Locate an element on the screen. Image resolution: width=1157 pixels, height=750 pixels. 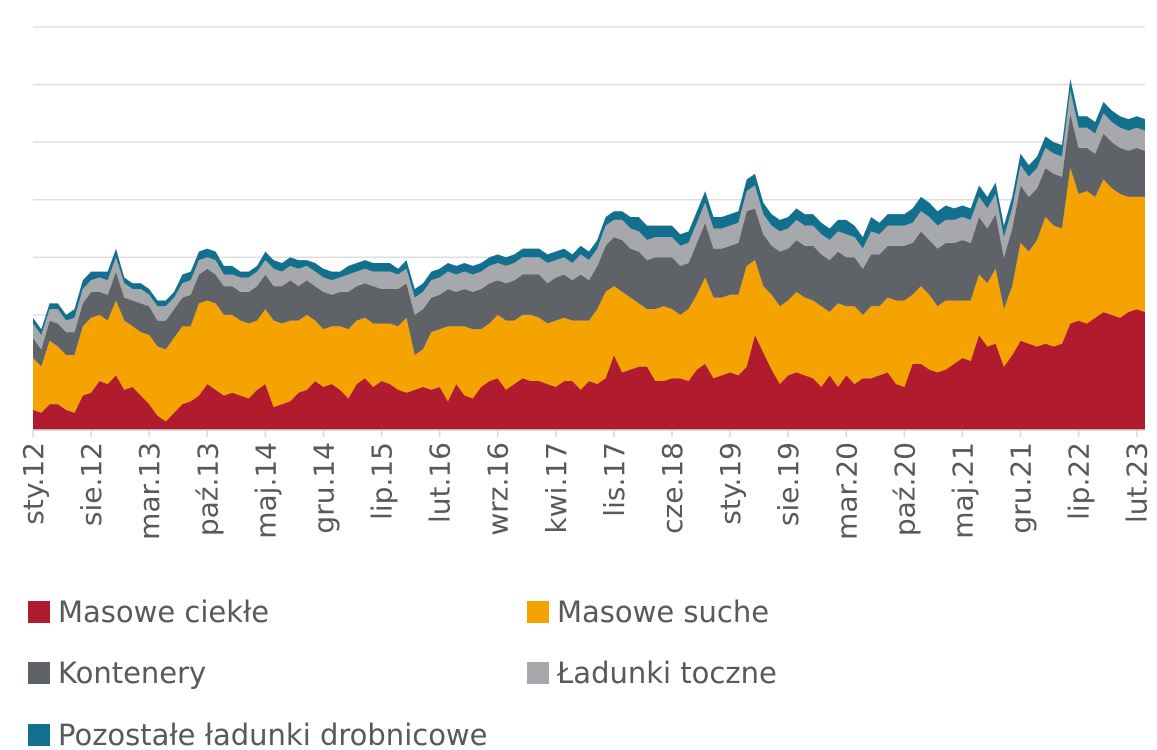
x-tick-label: sie.12 is located at coordinates (91, 484).